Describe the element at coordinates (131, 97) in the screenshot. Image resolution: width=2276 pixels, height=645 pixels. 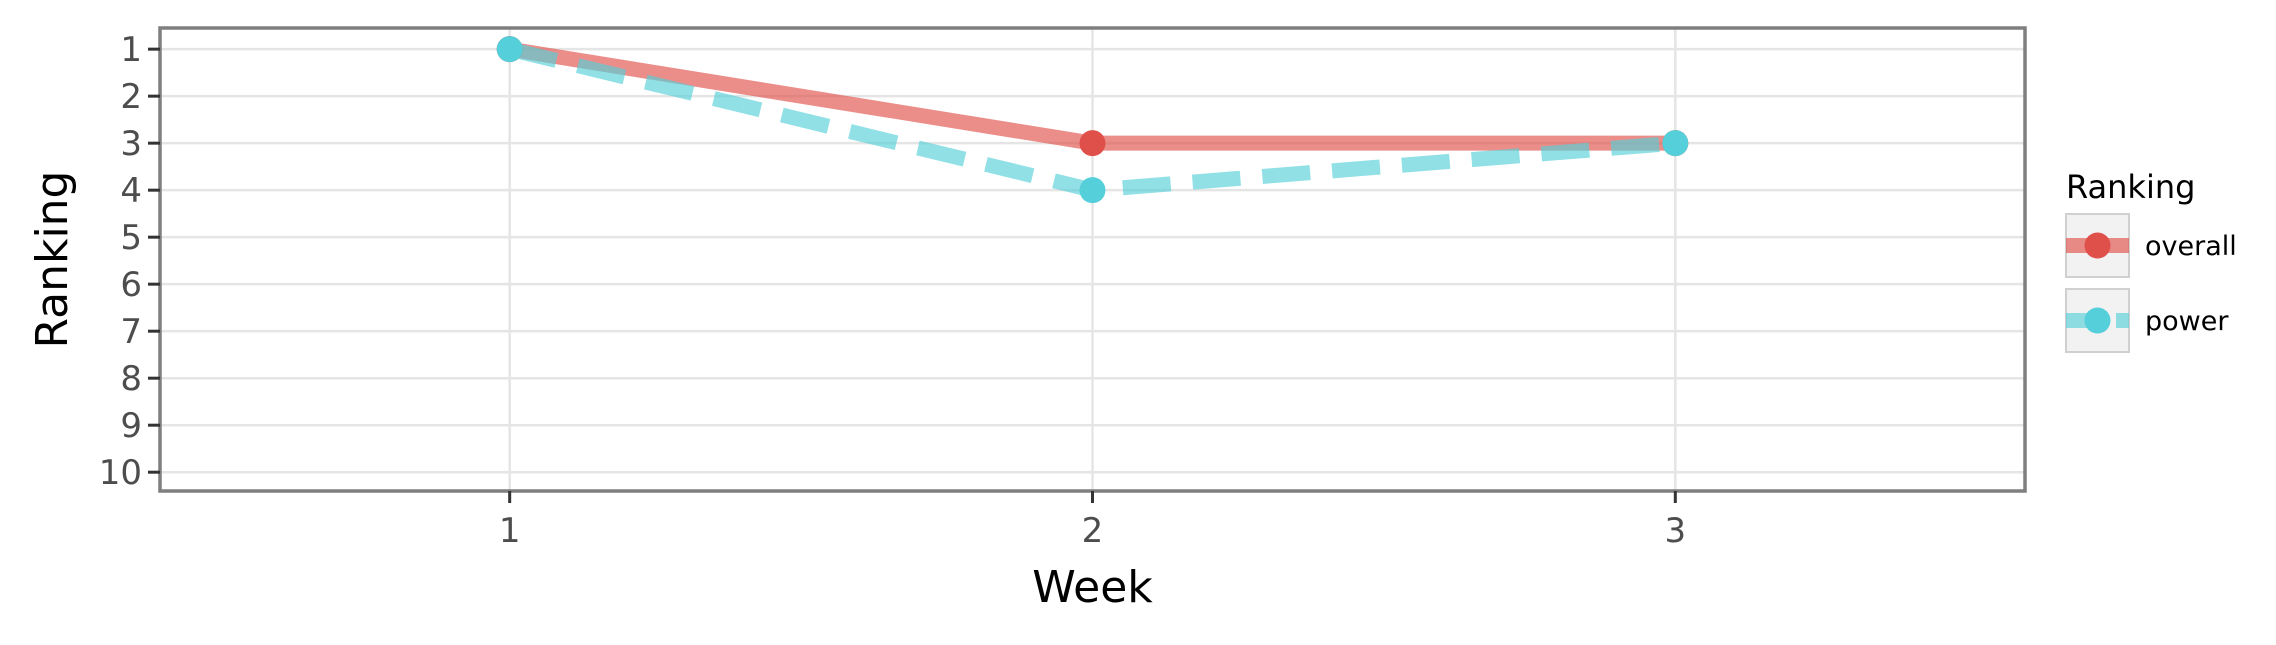
I see `y-tick-label: 2` at that location.